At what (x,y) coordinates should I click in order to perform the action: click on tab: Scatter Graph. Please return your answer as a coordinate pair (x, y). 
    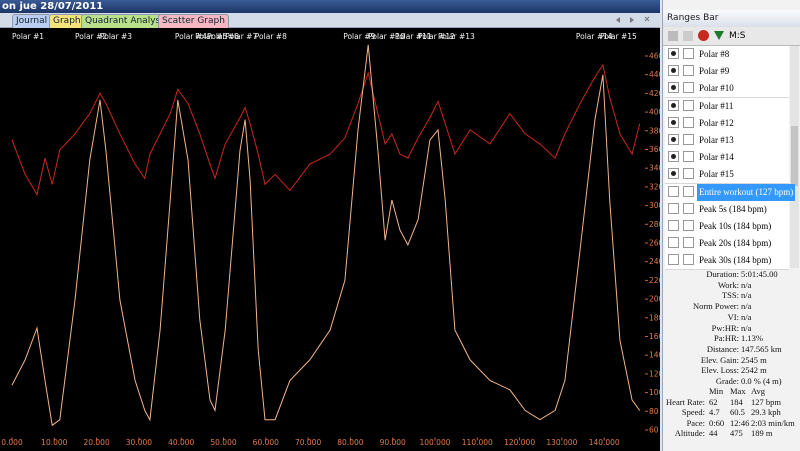
    Looking at the image, I should click on (193, 21).